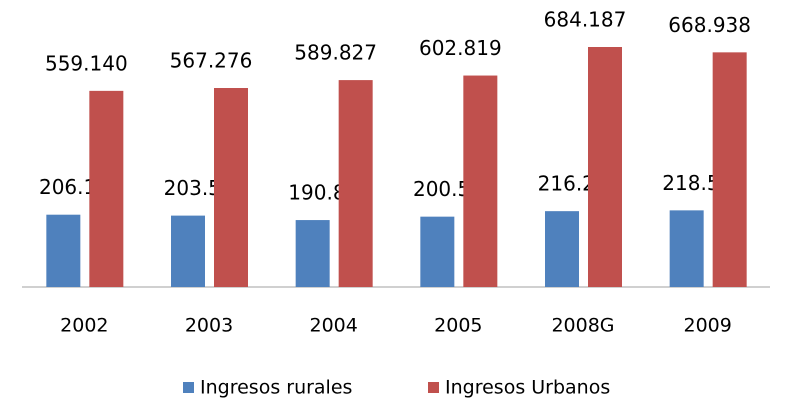  Describe the element at coordinates (527, 388) in the screenshot. I see `legend-label: Ingresos Urbanos` at that location.